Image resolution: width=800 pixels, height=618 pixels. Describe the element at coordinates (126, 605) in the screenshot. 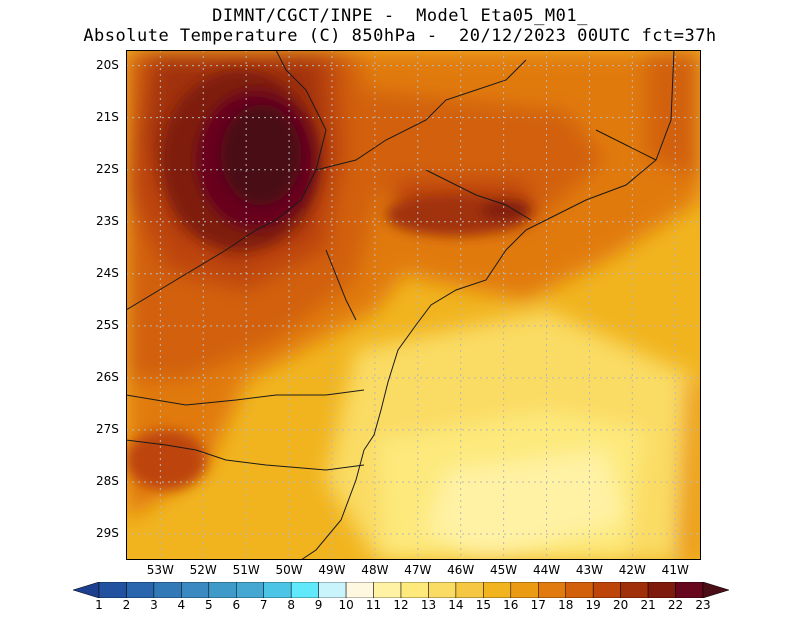

I see `colorbar-label: 2` at that location.